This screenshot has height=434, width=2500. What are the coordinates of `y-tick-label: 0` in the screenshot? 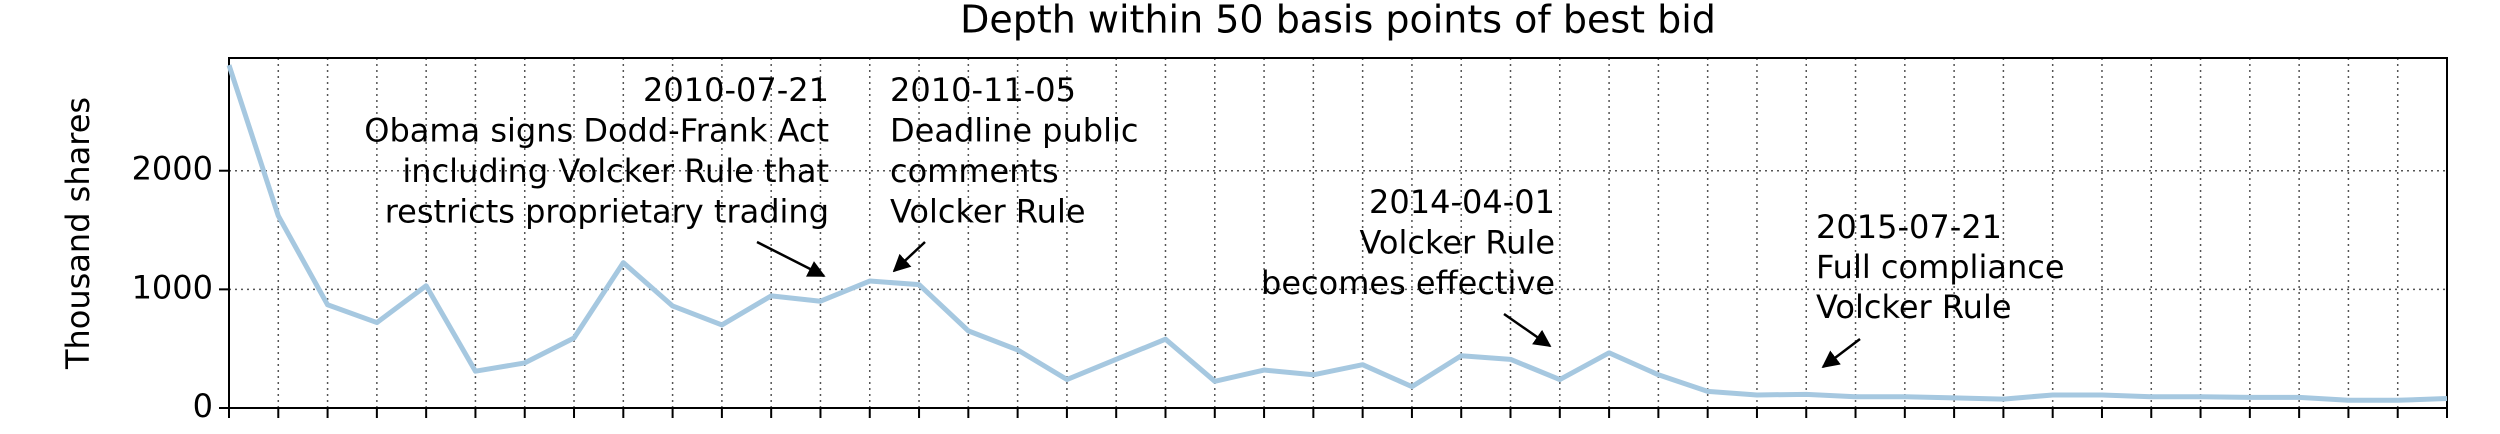 It's located at (203, 406).